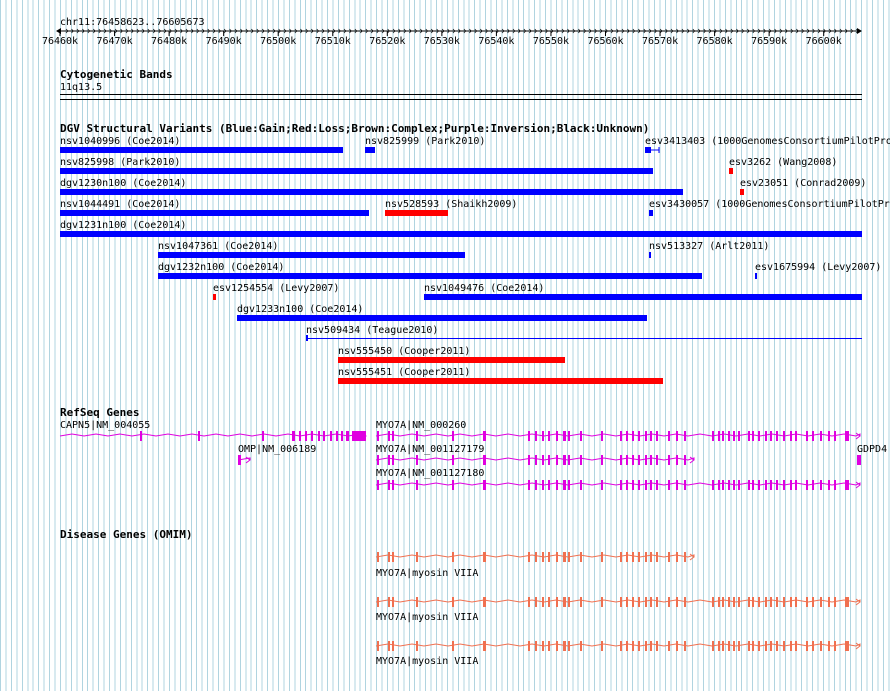 Image resolution: width=890 pixels, height=691 pixels. Describe the element at coordinates (201, 144) in the screenshot. I see `dgv-variant: nsv1040996 (Coe2014)` at that location.